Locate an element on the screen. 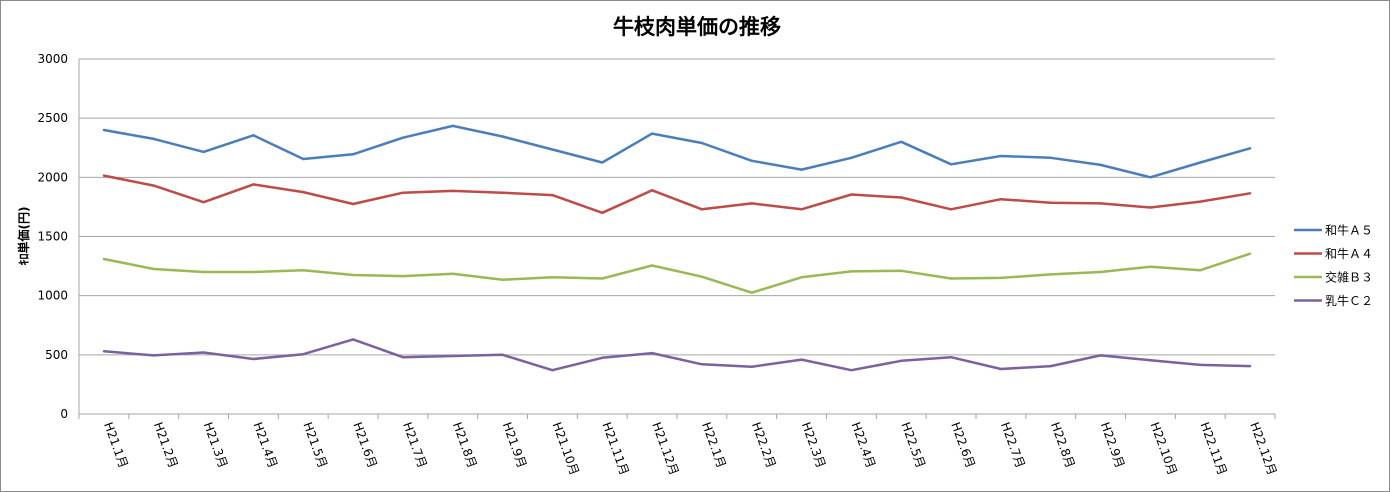  x-tick-label: H21.4月 is located at coordinates (265, 445).